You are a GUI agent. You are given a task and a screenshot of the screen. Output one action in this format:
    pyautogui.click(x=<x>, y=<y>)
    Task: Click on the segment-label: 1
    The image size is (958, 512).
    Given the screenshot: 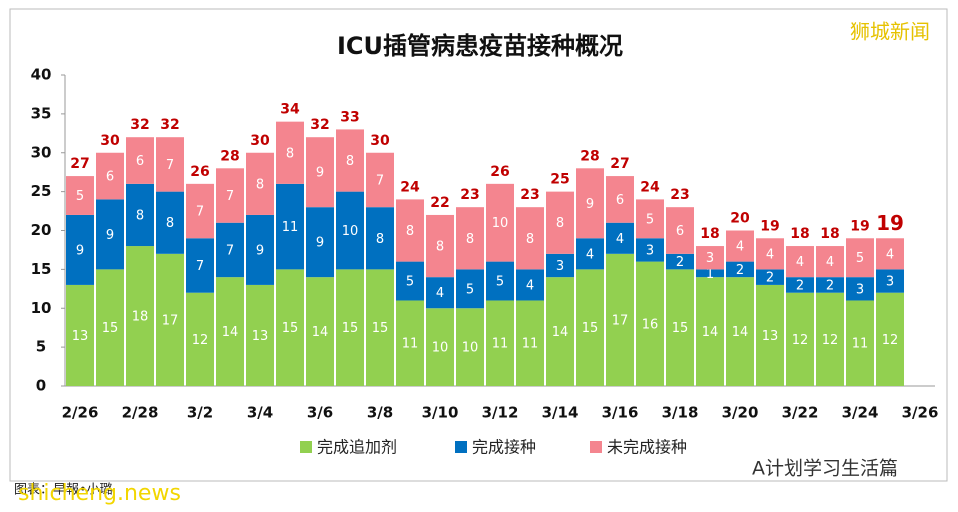 What is the action you would take?
    pyautogui.click(x=710, y=274)
    